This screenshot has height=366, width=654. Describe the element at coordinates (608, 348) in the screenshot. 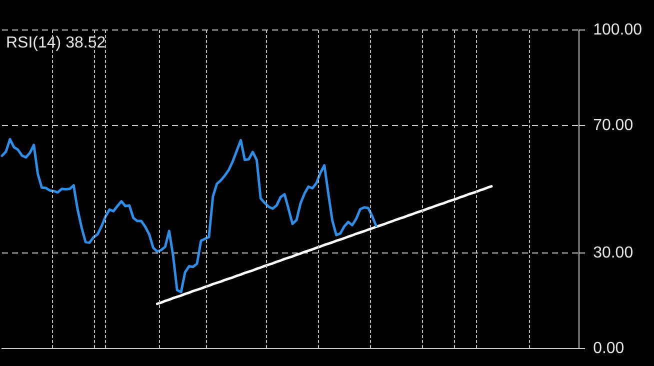

I see `y-tick-label: 0.00` at that location.